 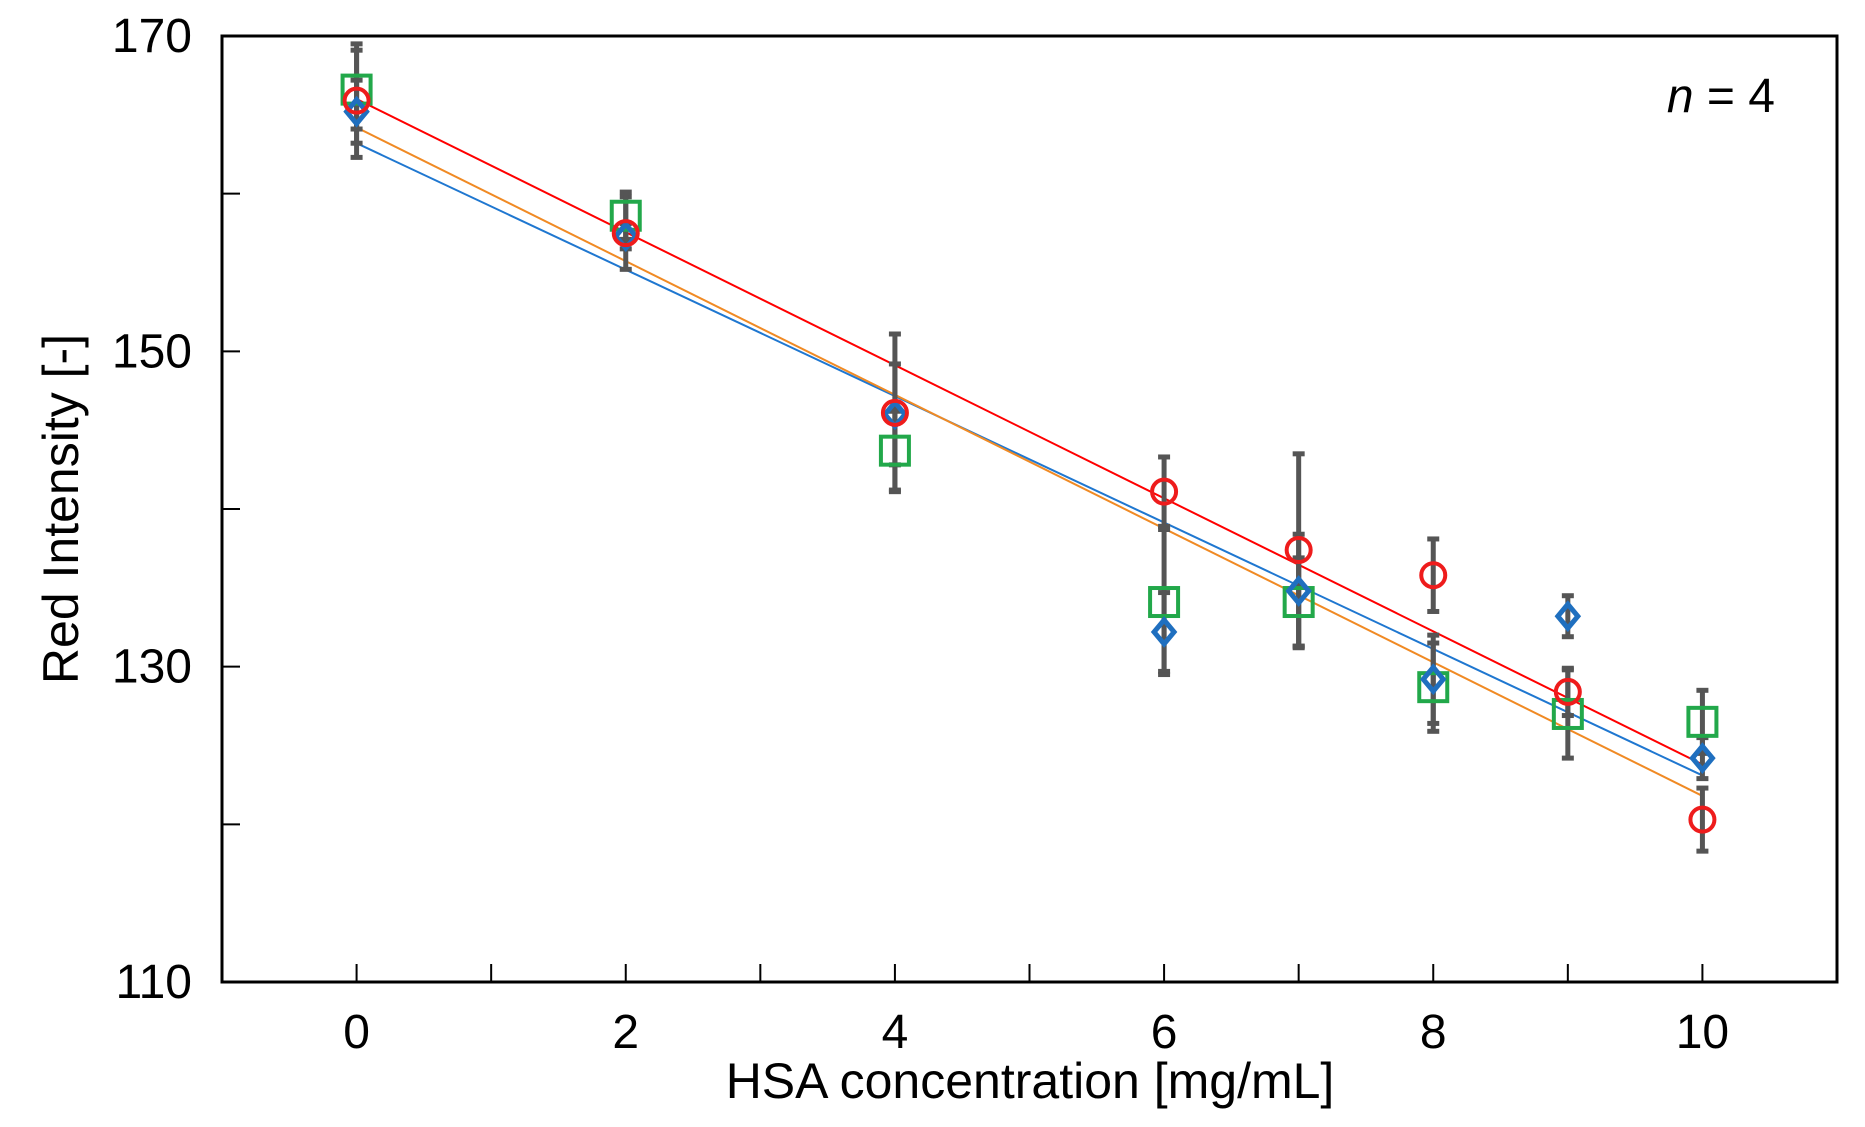 What do you see at coordinates (1680, 96) in the screenshot?
I see `annotation-italic: n` at bounding box center [1680, 96].